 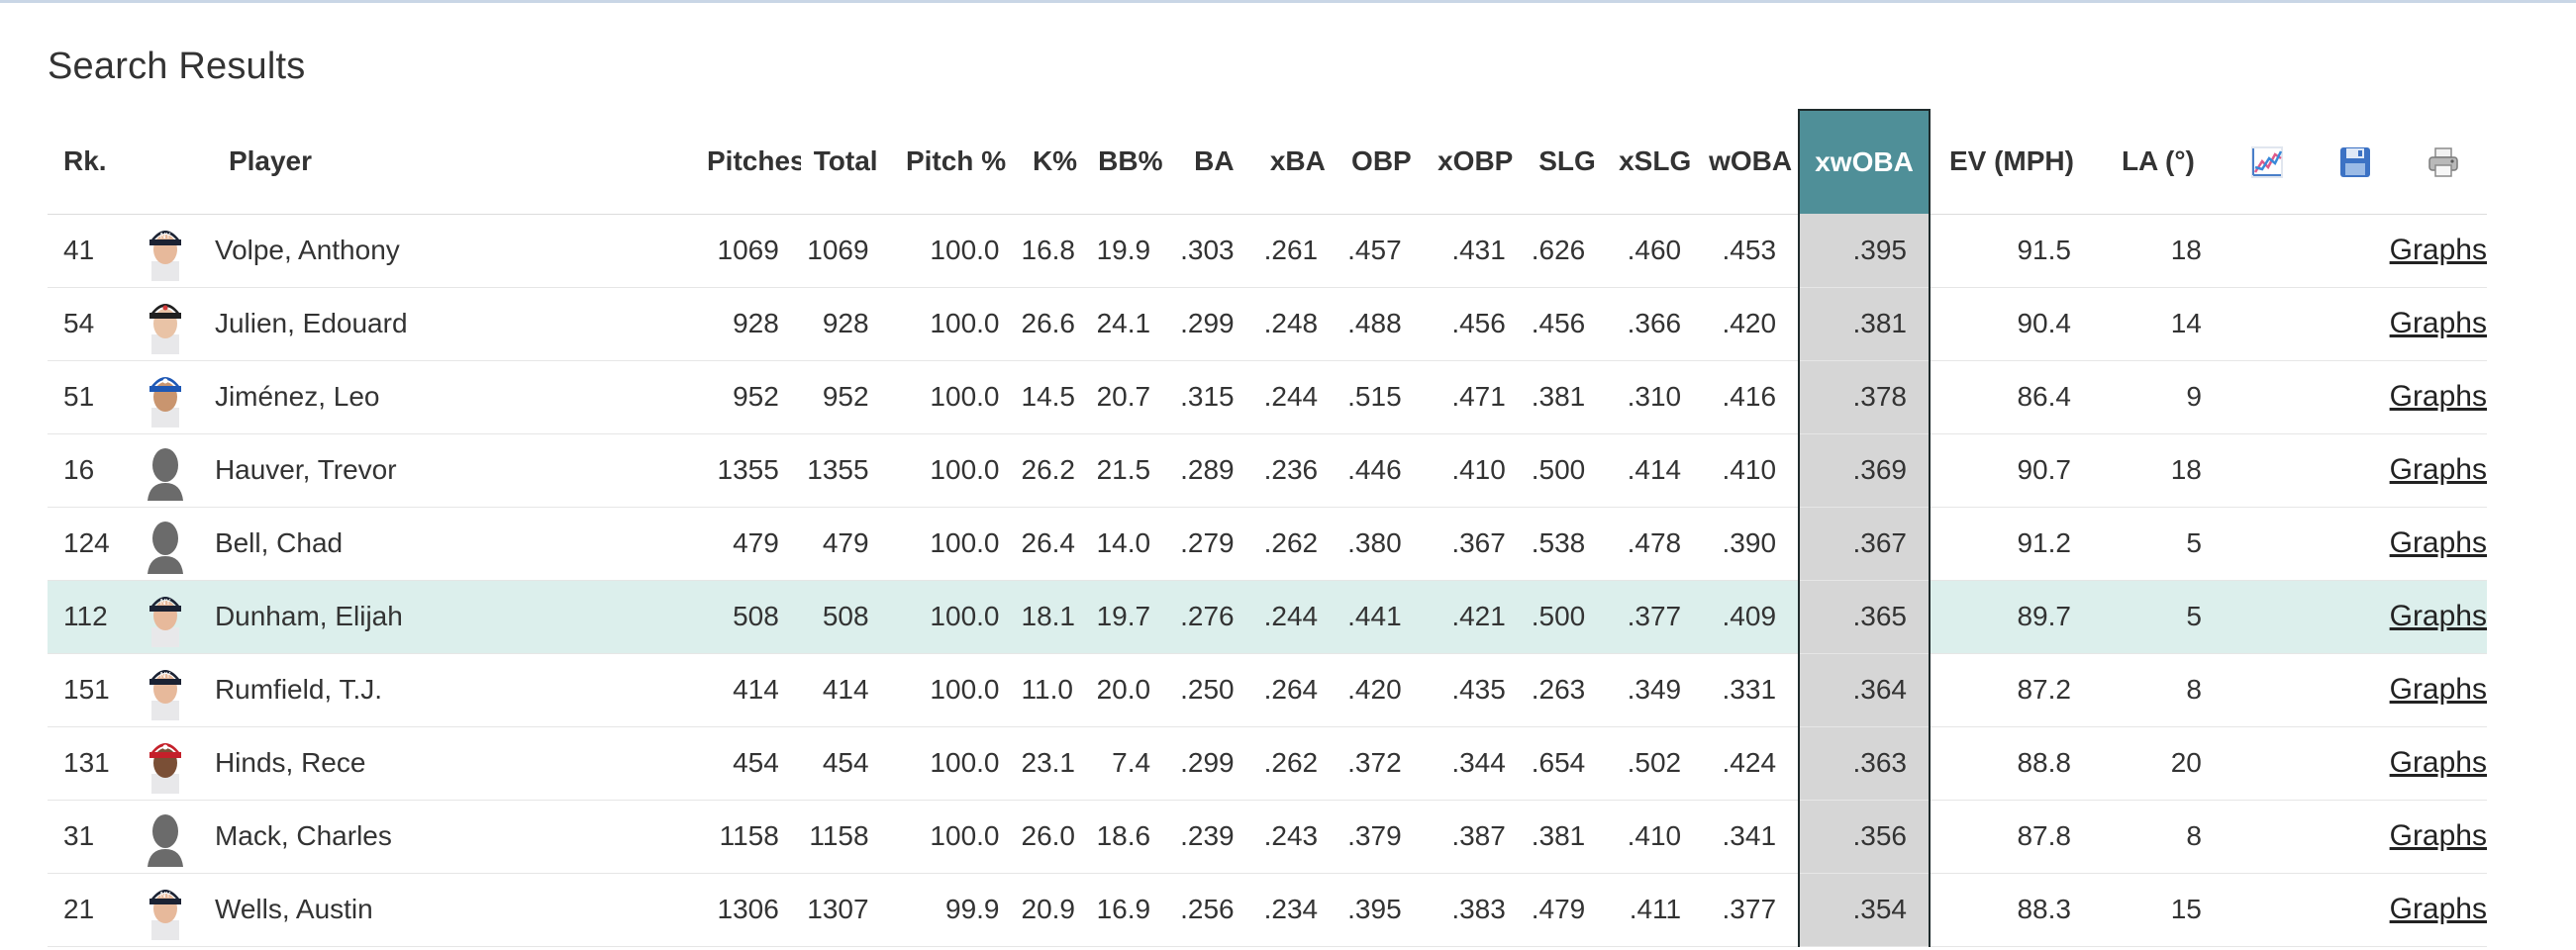 What do you see at coordinates (1214, 544) in the screenshot?
I see `ba-cell: .279` at bounding box center [1214, 544].